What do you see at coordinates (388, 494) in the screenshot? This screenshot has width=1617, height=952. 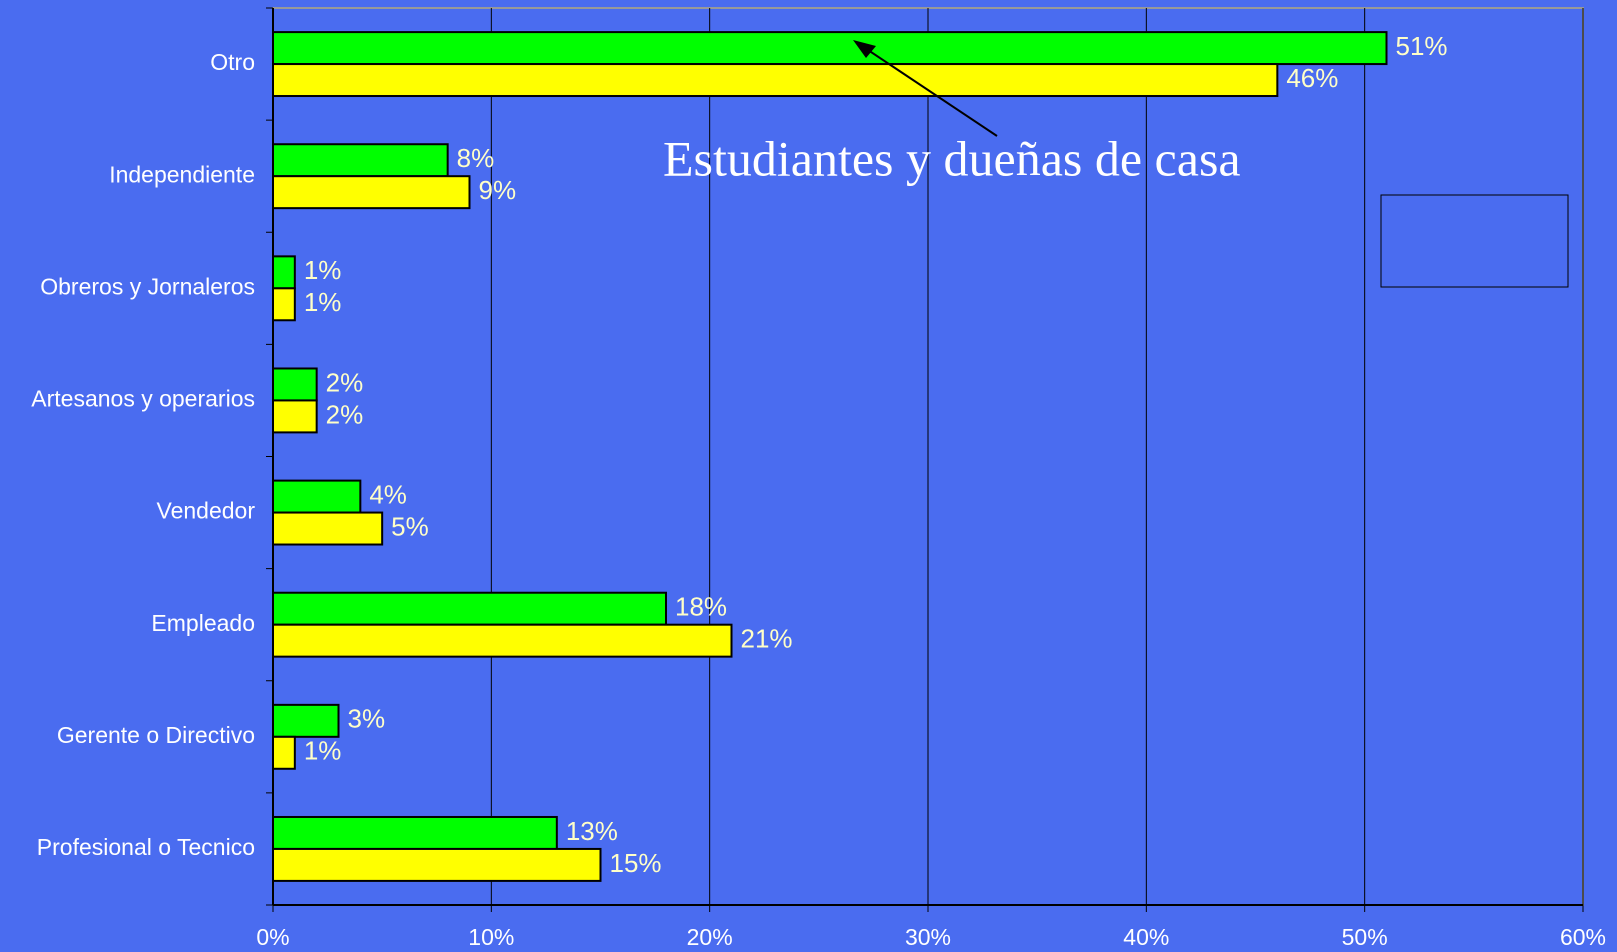 I see `value-label: 4%` at bounding box center [388, 494].